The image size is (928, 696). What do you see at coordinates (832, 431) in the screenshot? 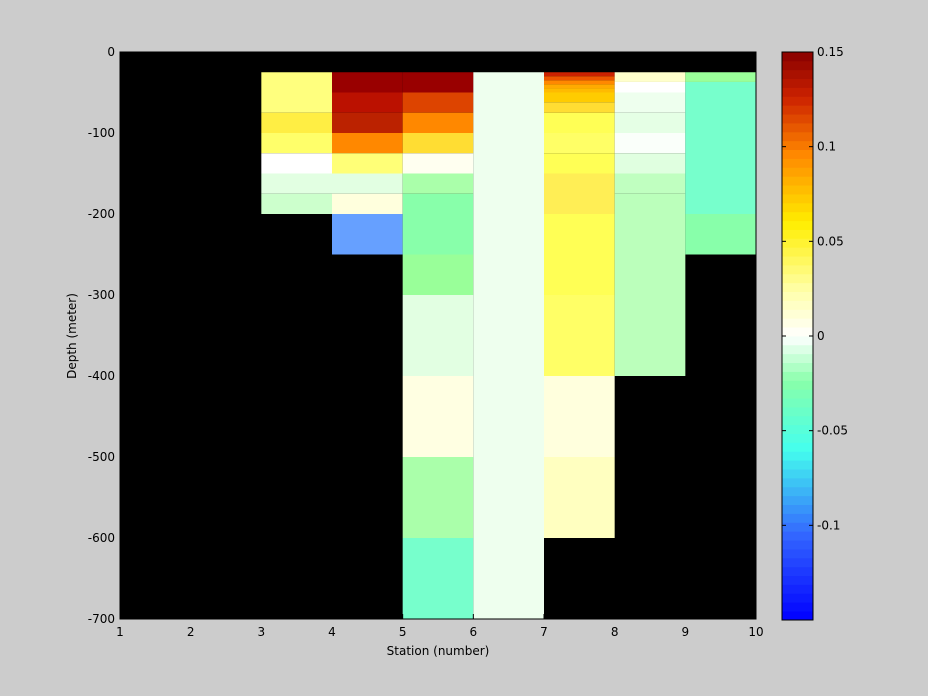
I see `colorbar-tick-label: -0.05` at bounding box center [832, 431].